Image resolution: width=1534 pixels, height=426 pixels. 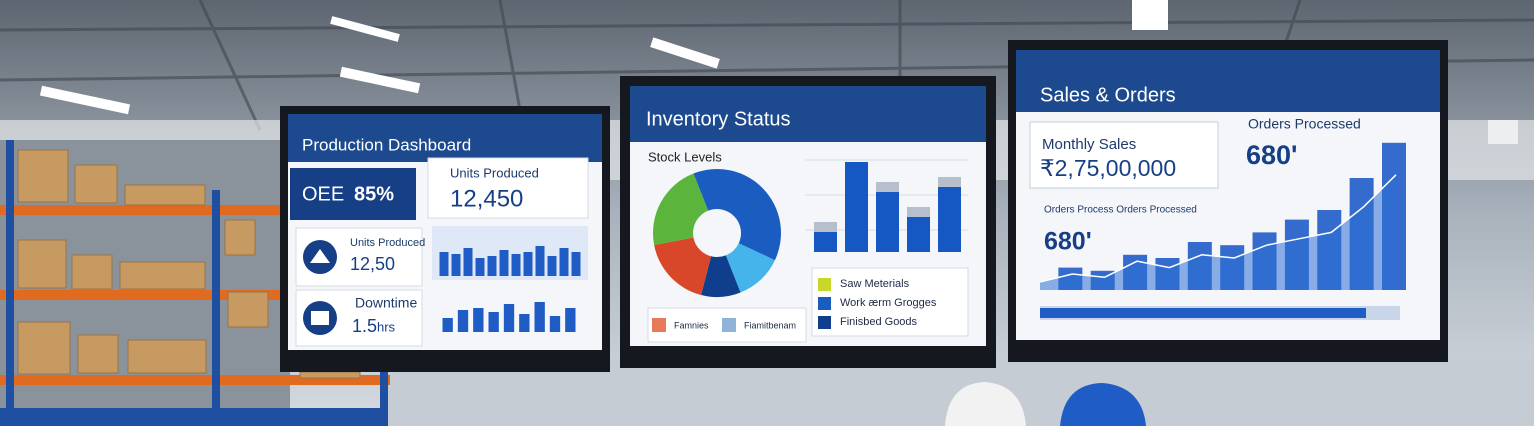 I want to click on chart-subtitle: Stock Levels, so click(x=685, y=156).